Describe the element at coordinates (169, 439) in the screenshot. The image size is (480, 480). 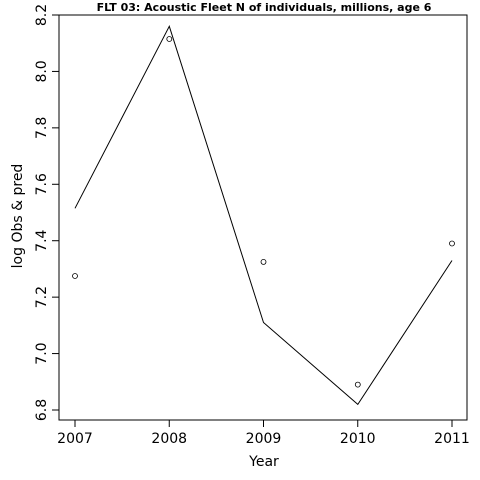
I see `x-tick-label: 2008` at that location.